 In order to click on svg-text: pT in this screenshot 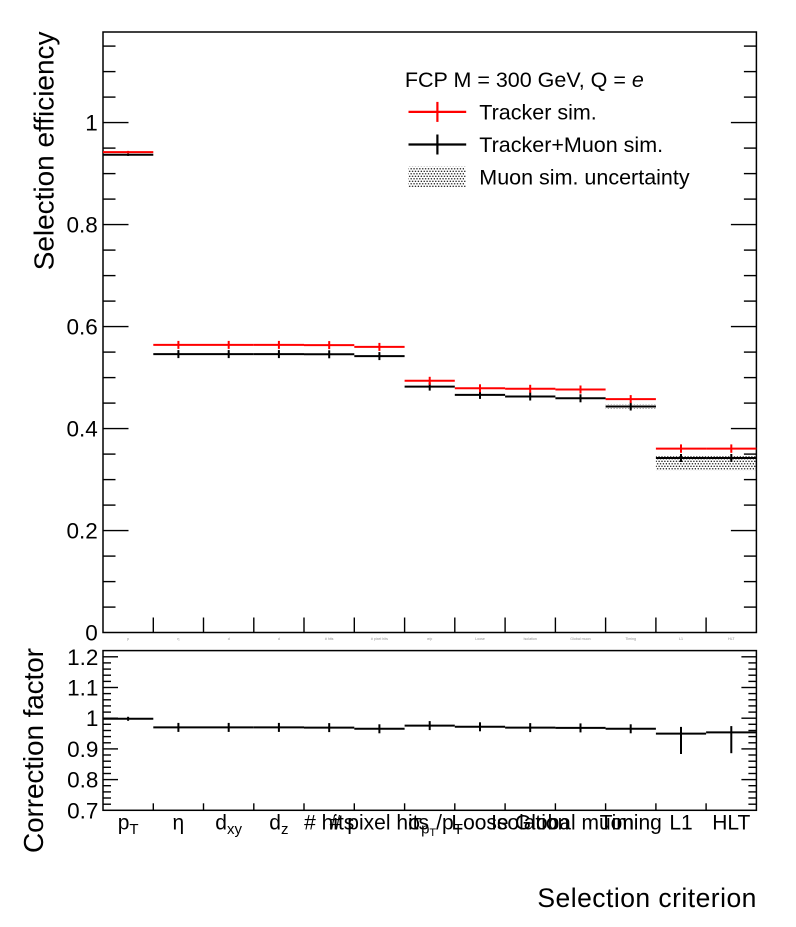, I will do `click(128, 825)`.